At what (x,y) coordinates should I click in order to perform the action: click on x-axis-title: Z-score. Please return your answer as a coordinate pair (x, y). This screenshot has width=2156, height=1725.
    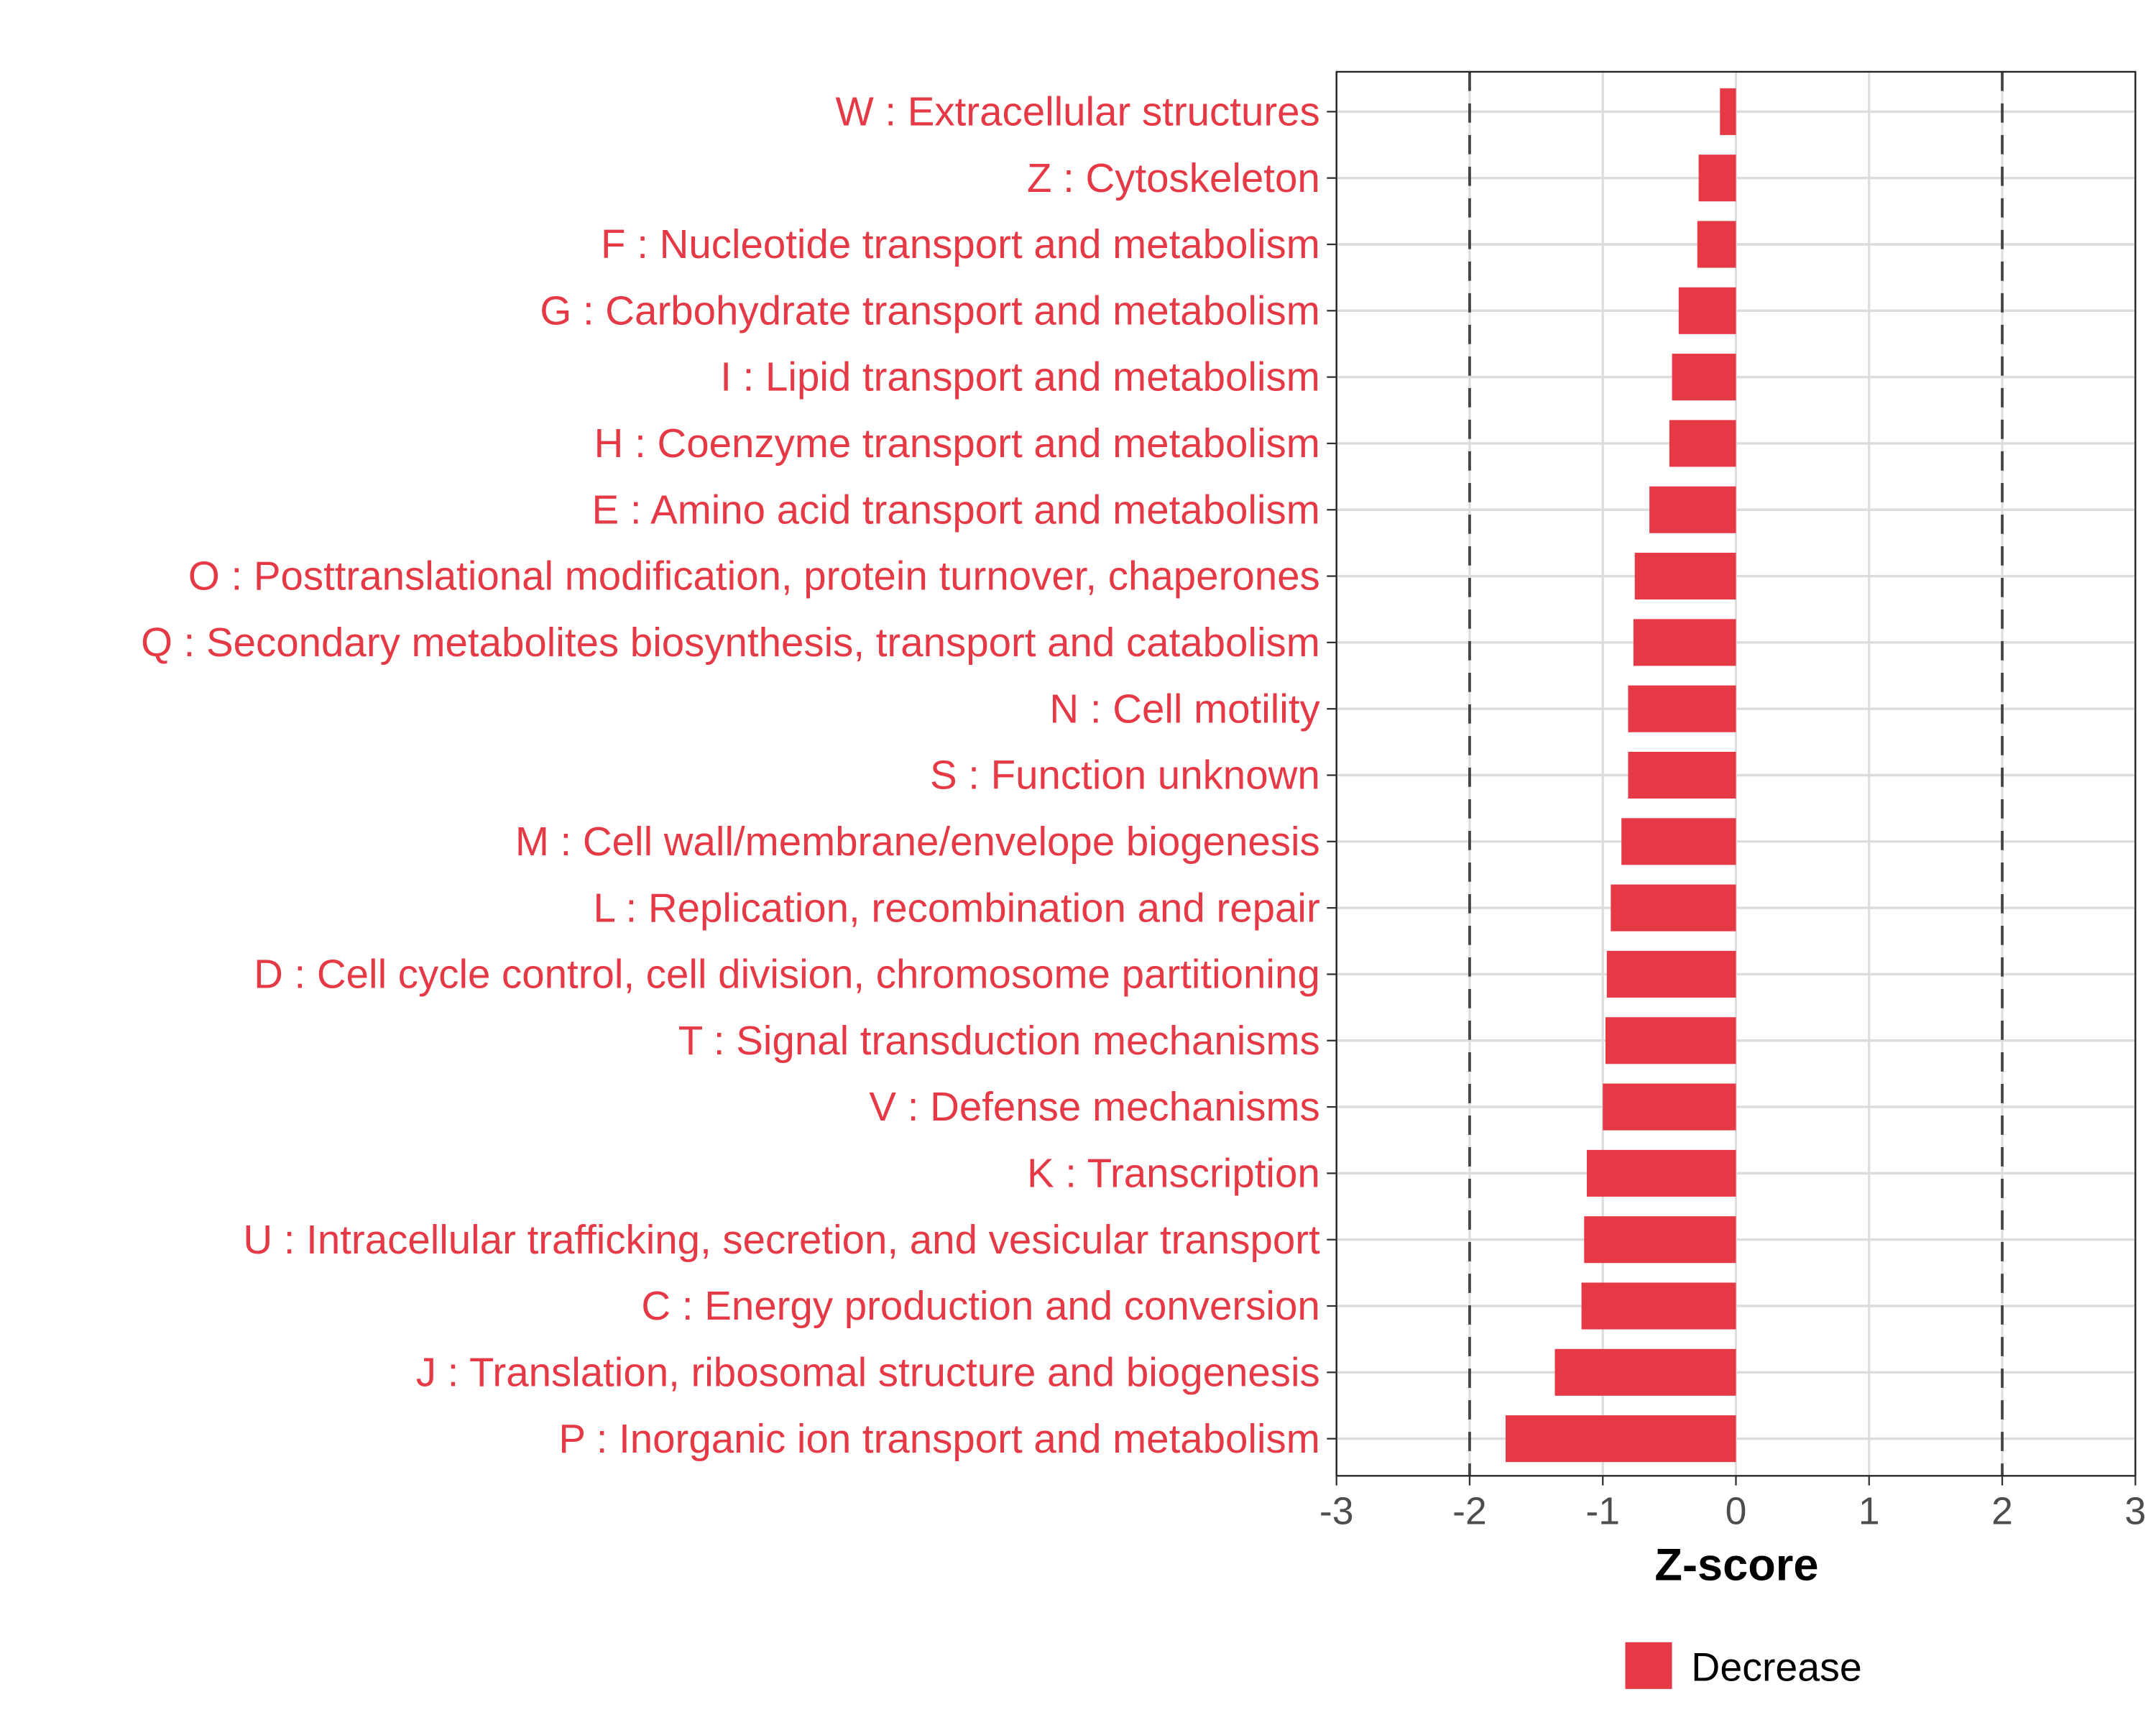
    Looking at the image, I should click on (1736, 1565).